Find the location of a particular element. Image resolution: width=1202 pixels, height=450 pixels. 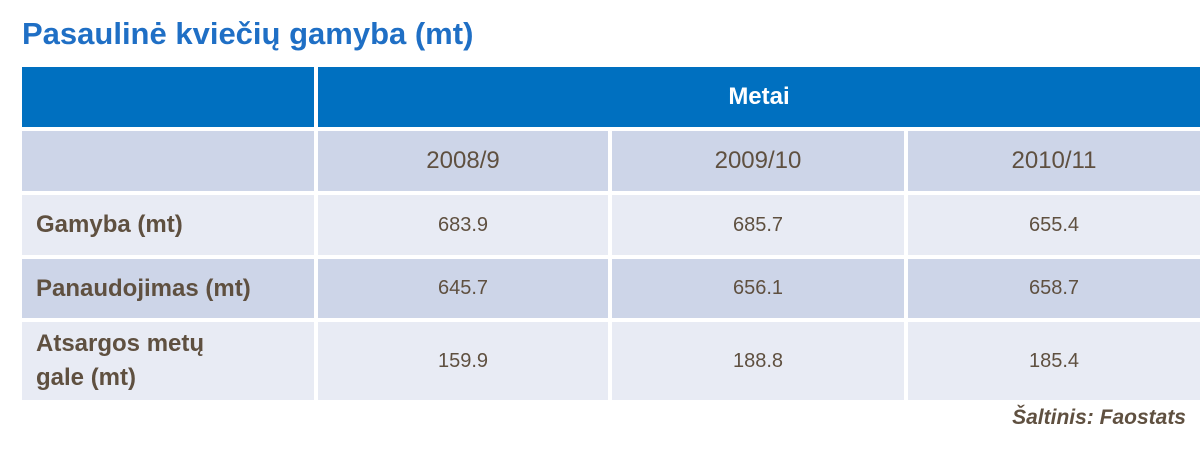

table-cell: 656.1 is located at coordinates (758, 288).